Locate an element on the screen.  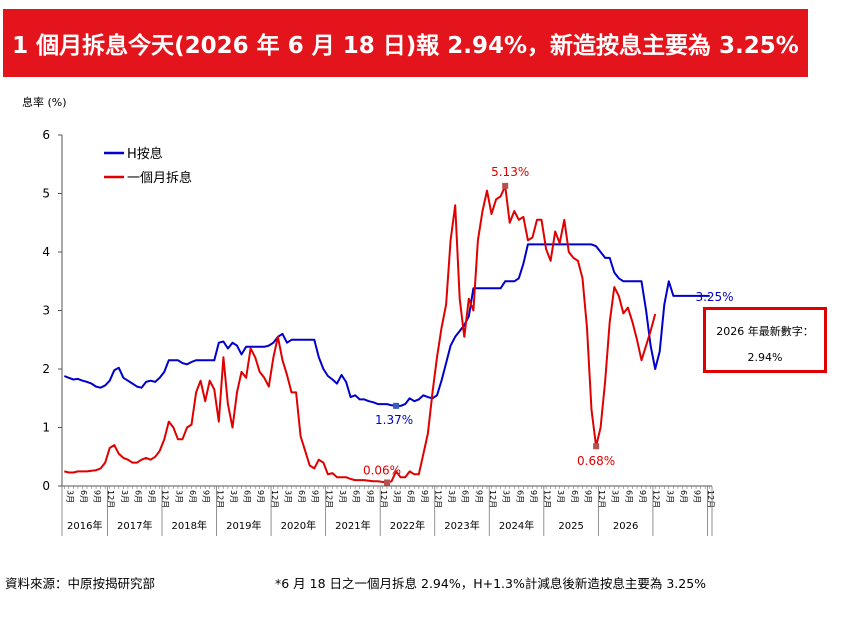
callout-label: 2026 年最新數字： is located at coordinates (765, 331).